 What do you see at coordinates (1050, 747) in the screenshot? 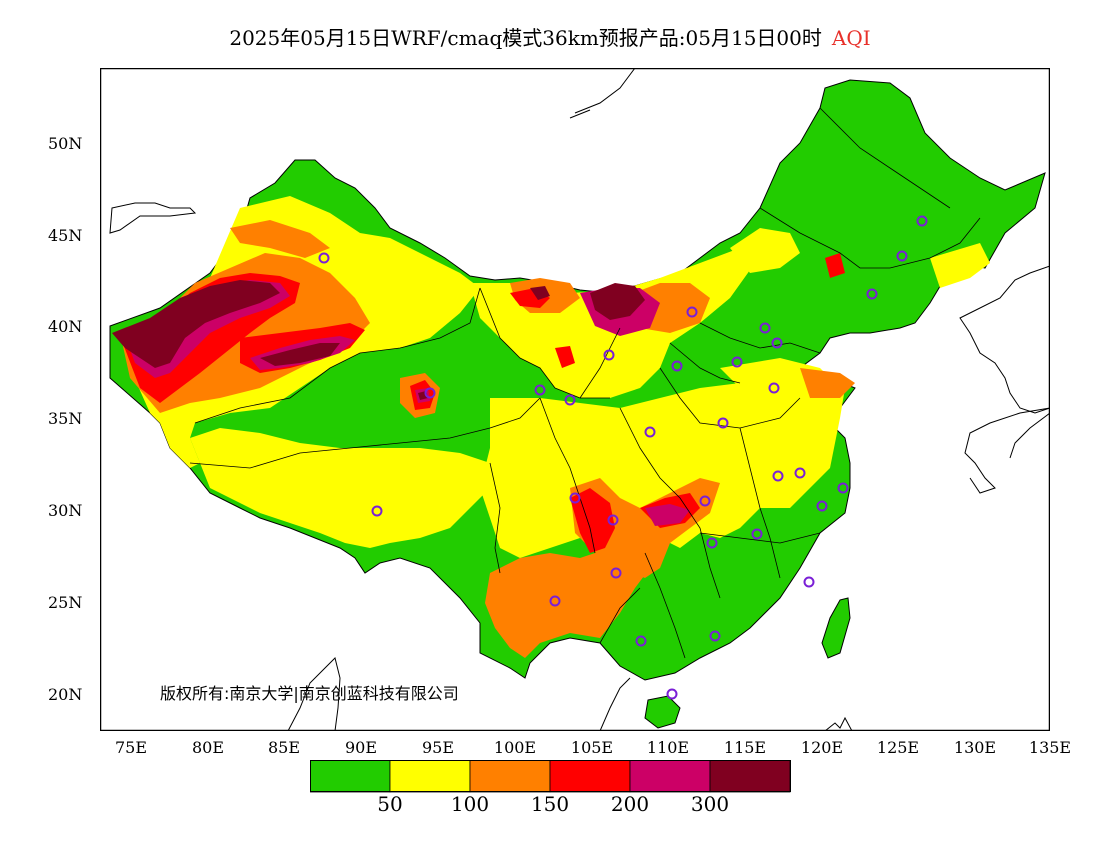
I see `x-tick-label: 135E` at bounding box center [1050, 747].